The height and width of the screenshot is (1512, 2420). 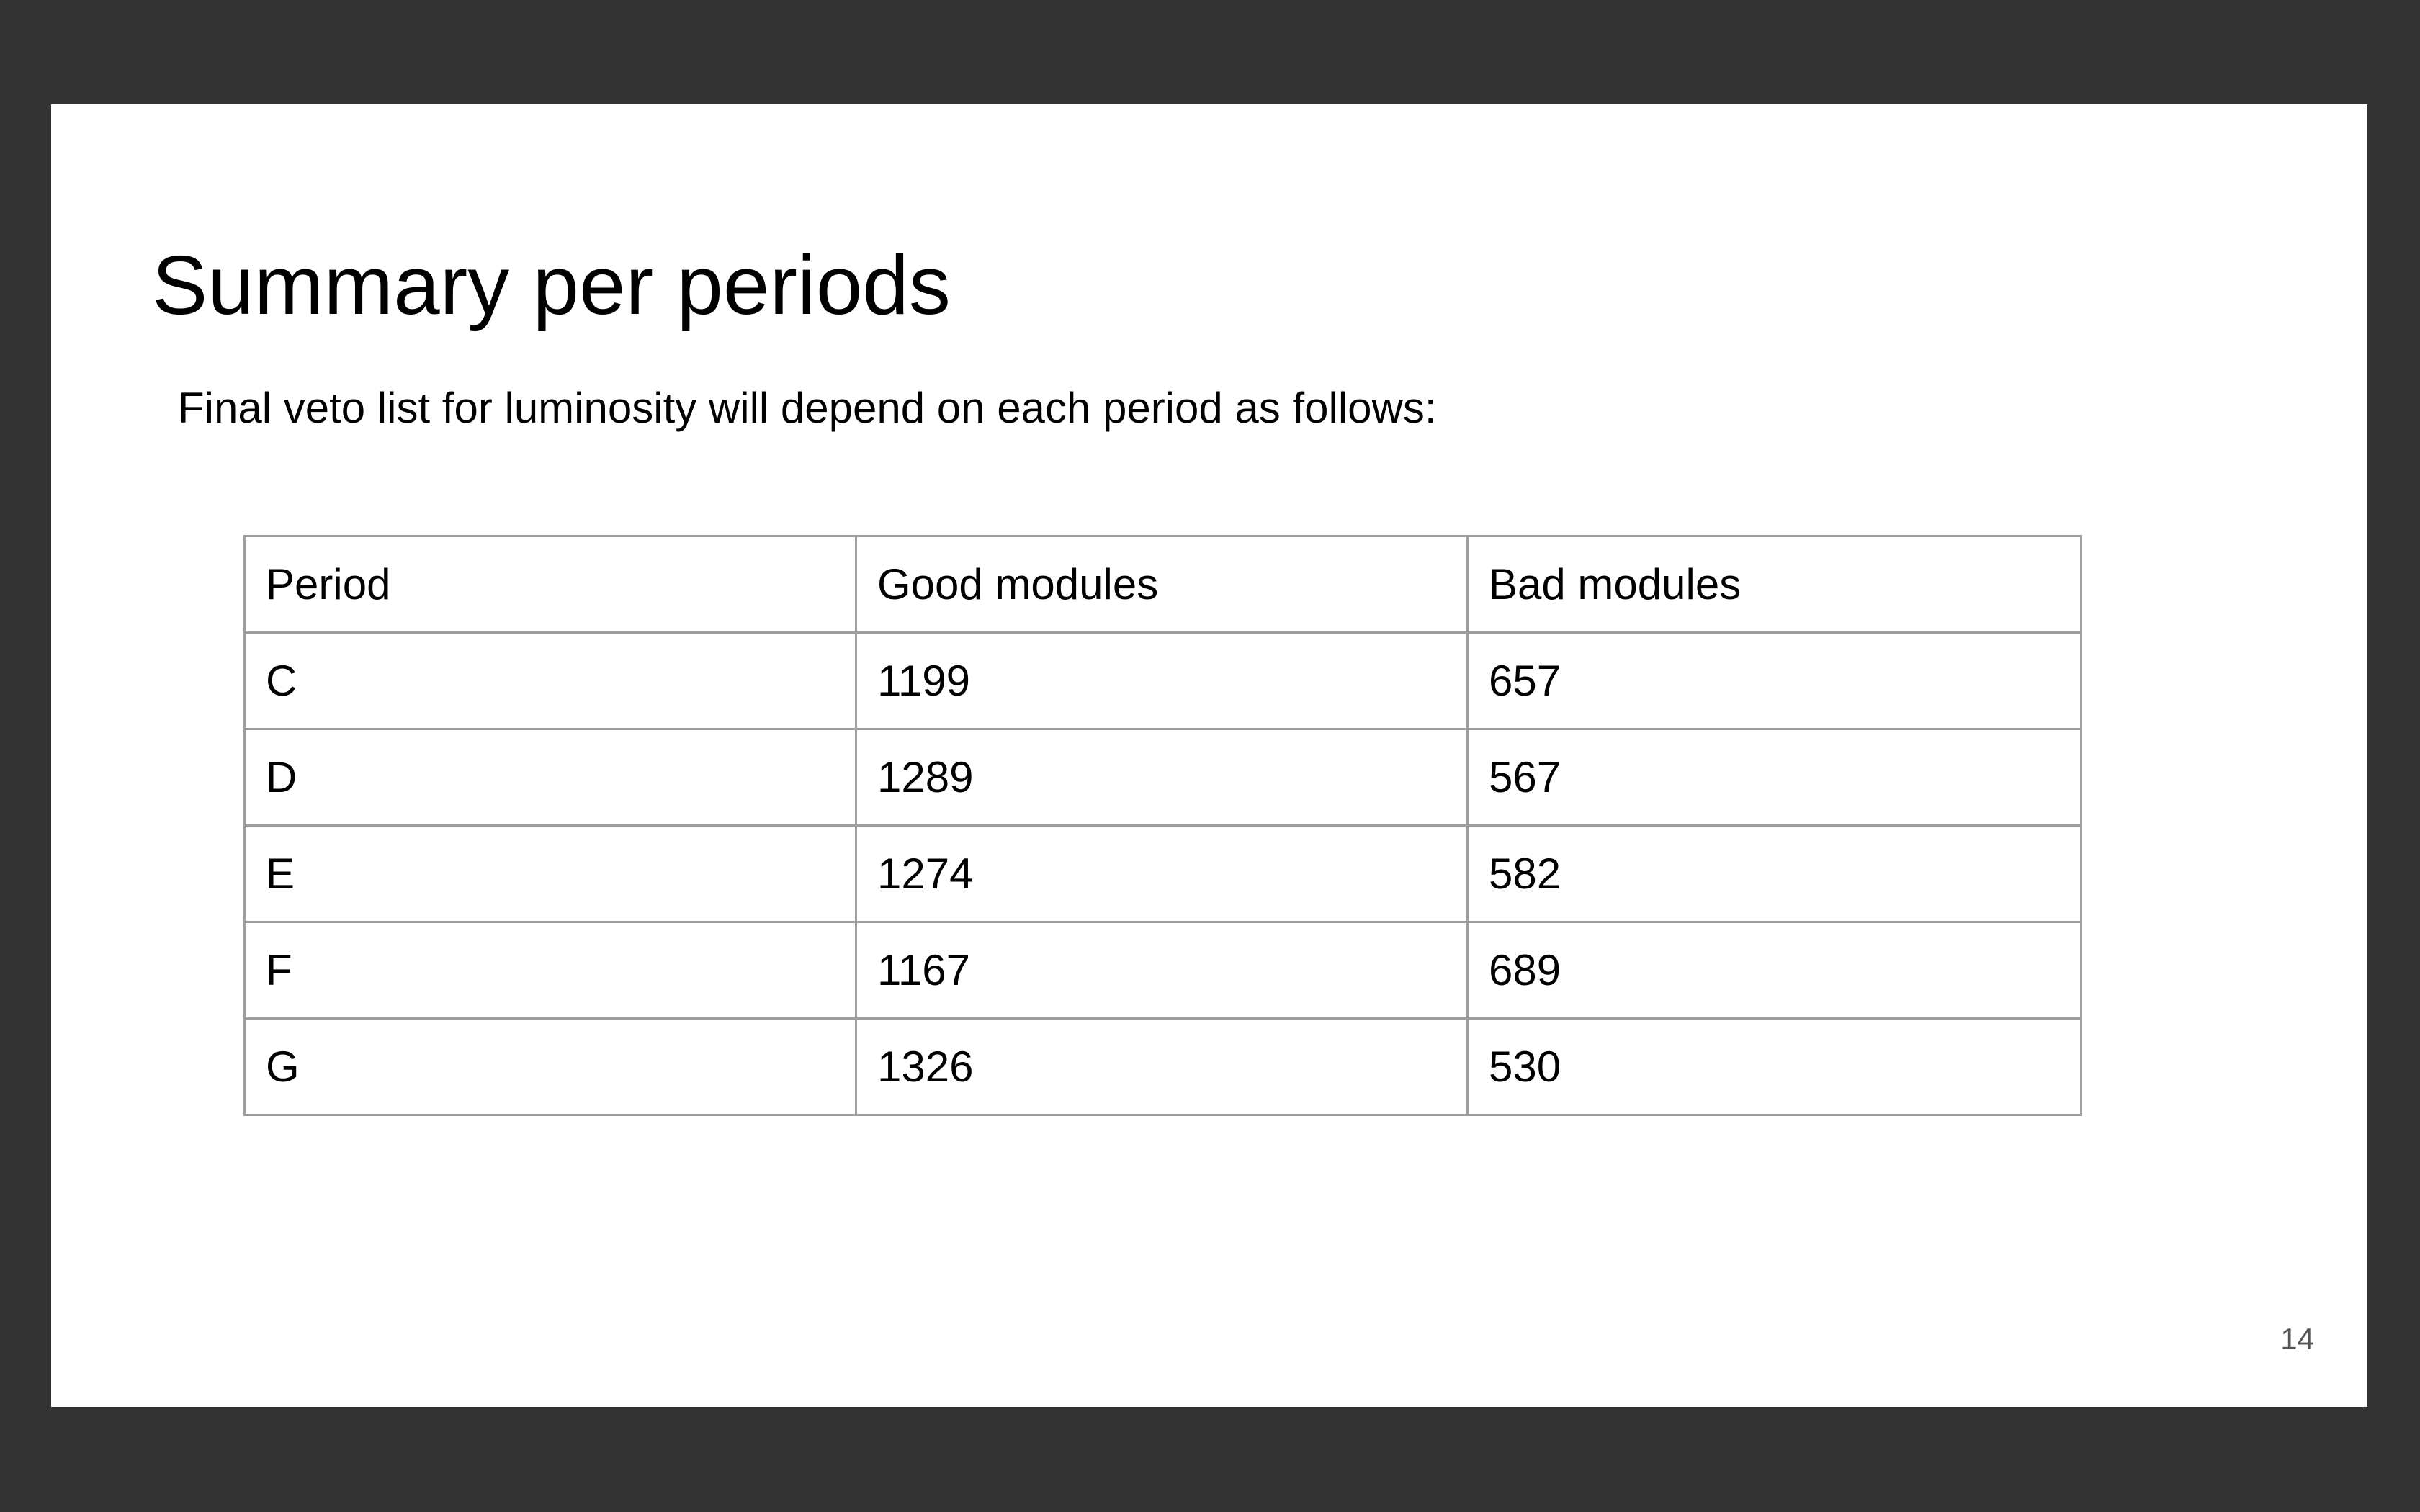 I want to click on header-period: Period, so click(x=550, y=584).